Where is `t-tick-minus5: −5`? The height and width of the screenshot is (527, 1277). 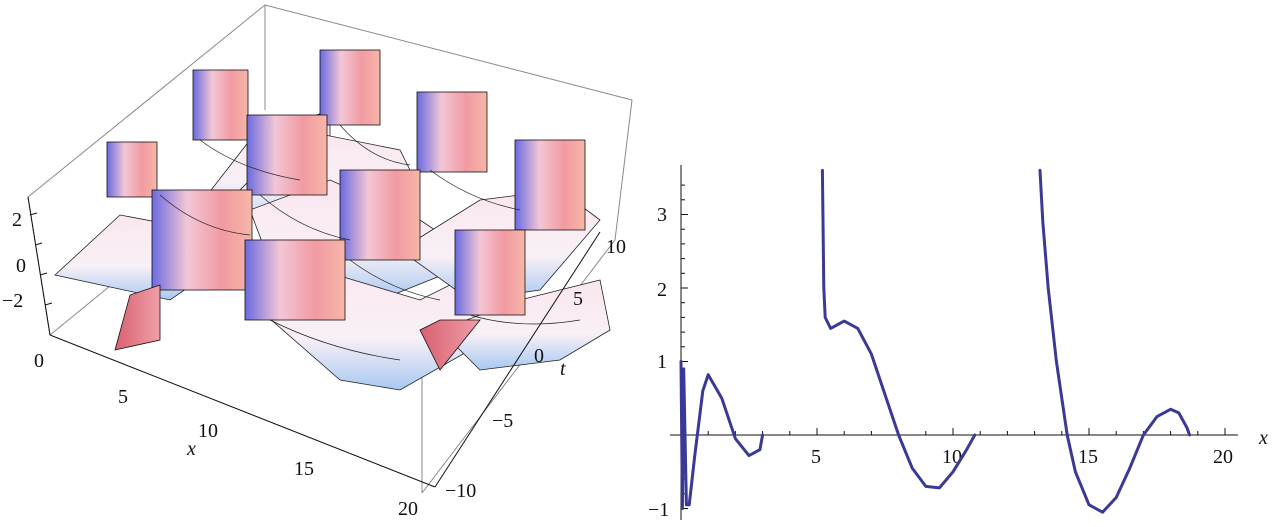 t-tick-minus5: −5 is located at coordinates (502, 421).